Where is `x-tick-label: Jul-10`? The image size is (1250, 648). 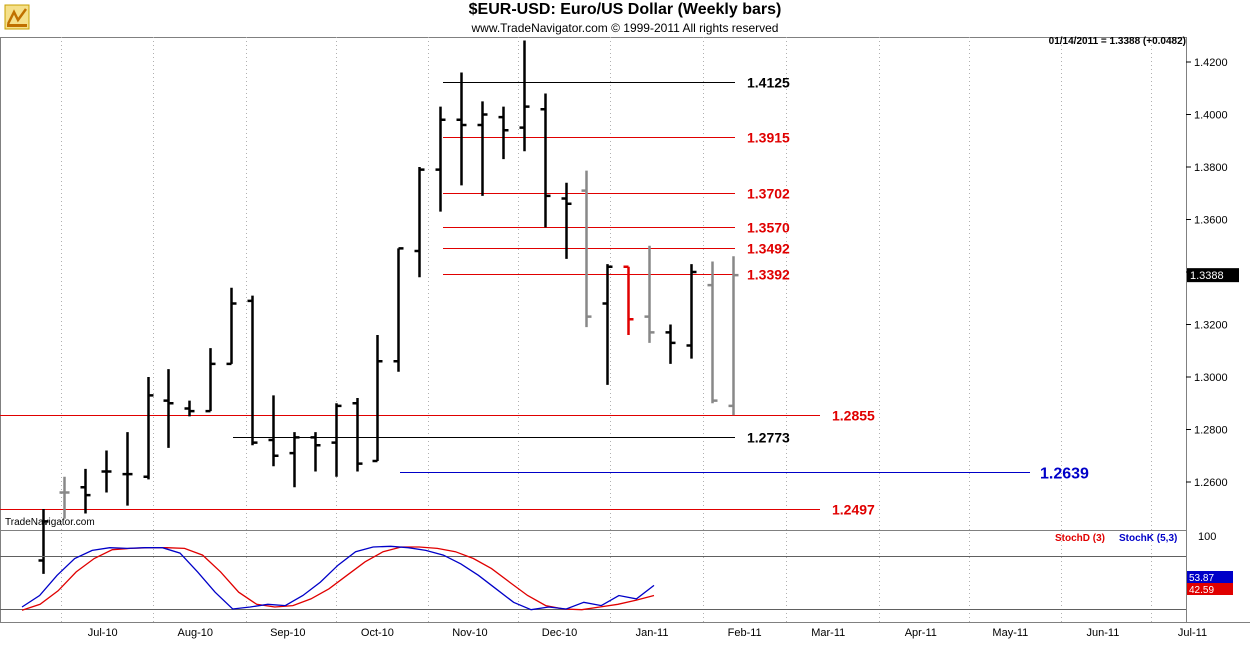
x-tick-label: Jul-10 is located at coordinates (103, 633).